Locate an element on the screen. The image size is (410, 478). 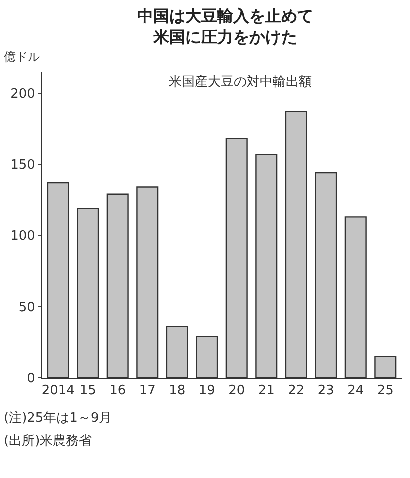
y-axis-title: 億ドル is located at coordinates (22, 57).